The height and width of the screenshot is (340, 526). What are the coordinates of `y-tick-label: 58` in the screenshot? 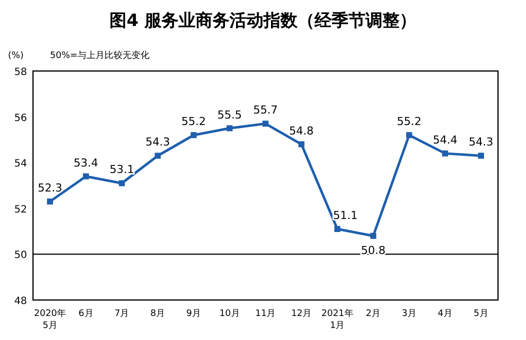 It's located at (20, 72).